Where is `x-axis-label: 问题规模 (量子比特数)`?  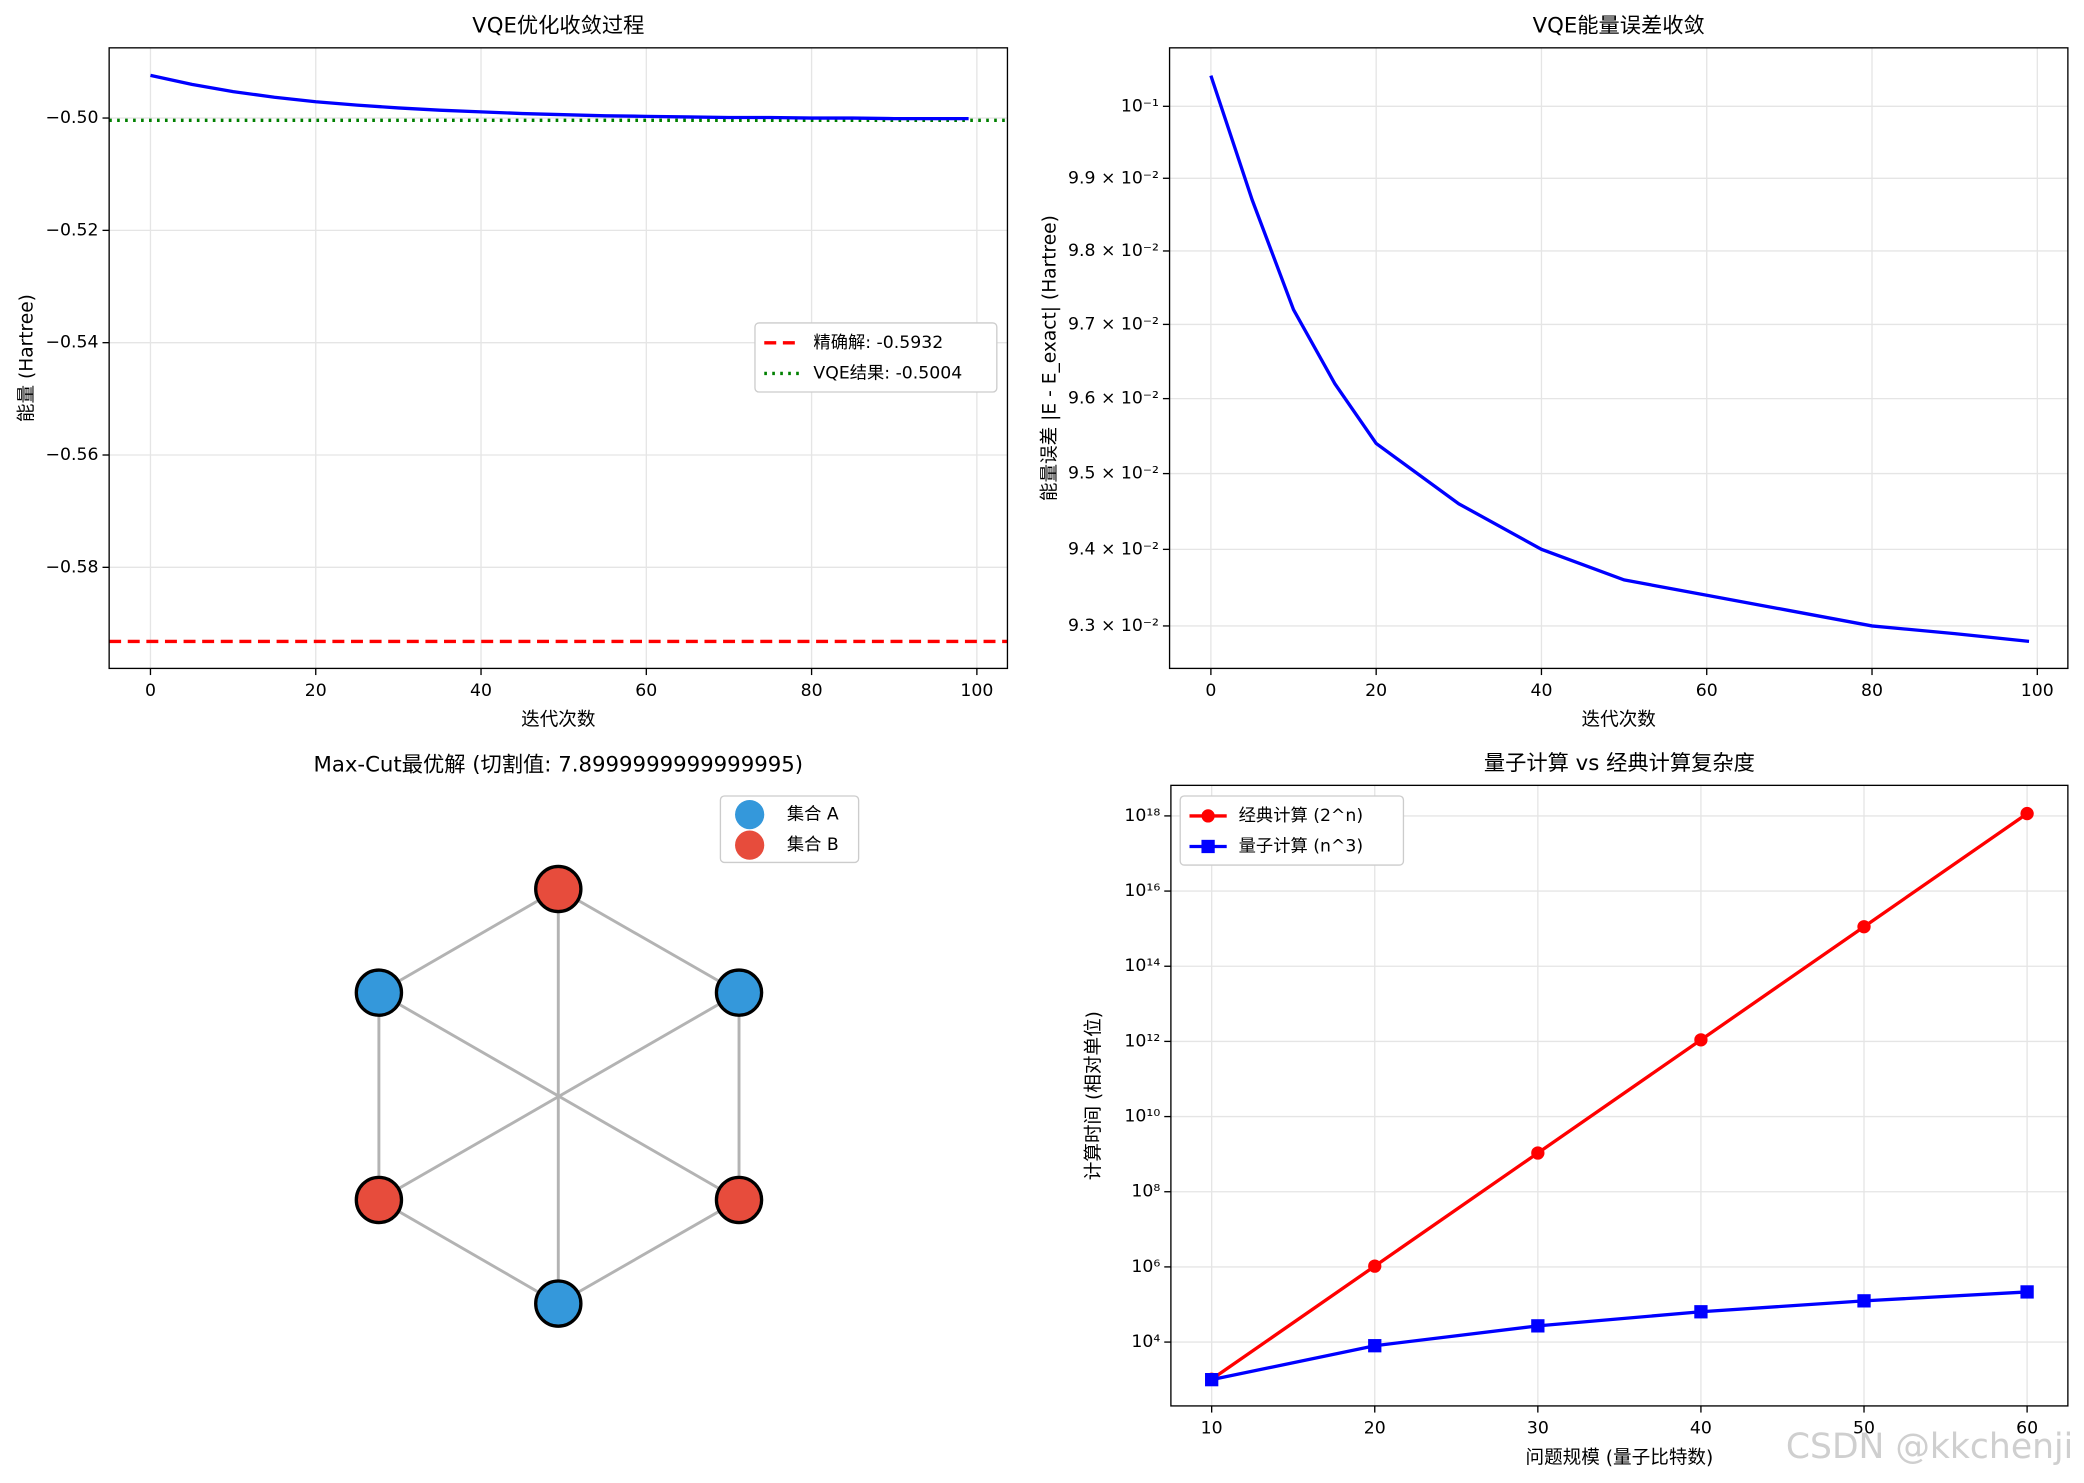
x-axis-label: 问题规模 (量子比特数) is located at coordinates (1620, 1457).